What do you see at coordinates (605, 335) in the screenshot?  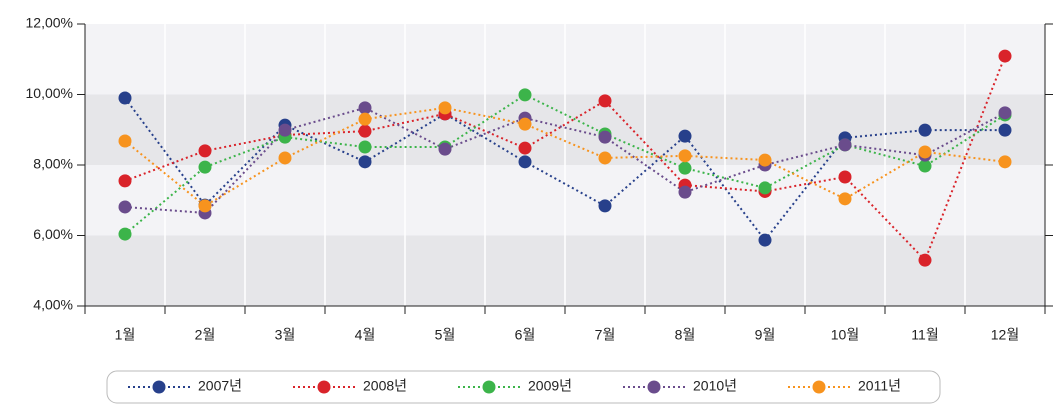 I see `x-tick-label: 7월` at bounding box center [605, 335].